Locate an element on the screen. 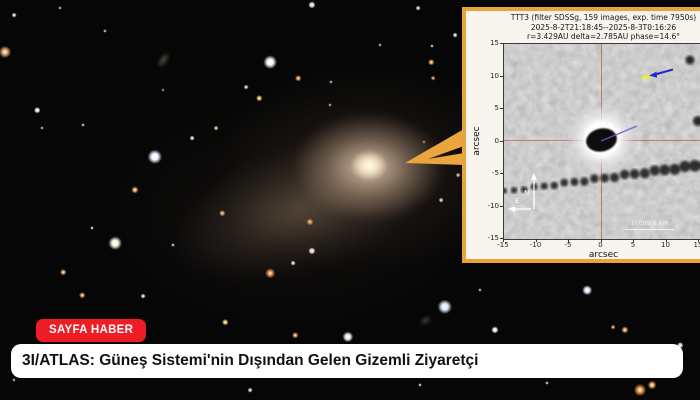 The height and width of the screenshot is (400, 700). nucleus-blob is located at coordinates (601, 140).